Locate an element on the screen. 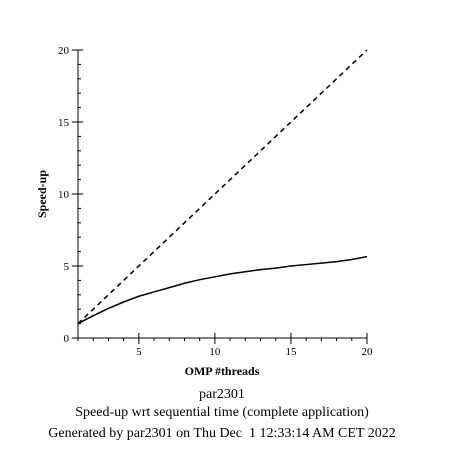 The width and height of the screenshot is (451, 454). y-tick-label: 20 is located at coordinates (64, 51).